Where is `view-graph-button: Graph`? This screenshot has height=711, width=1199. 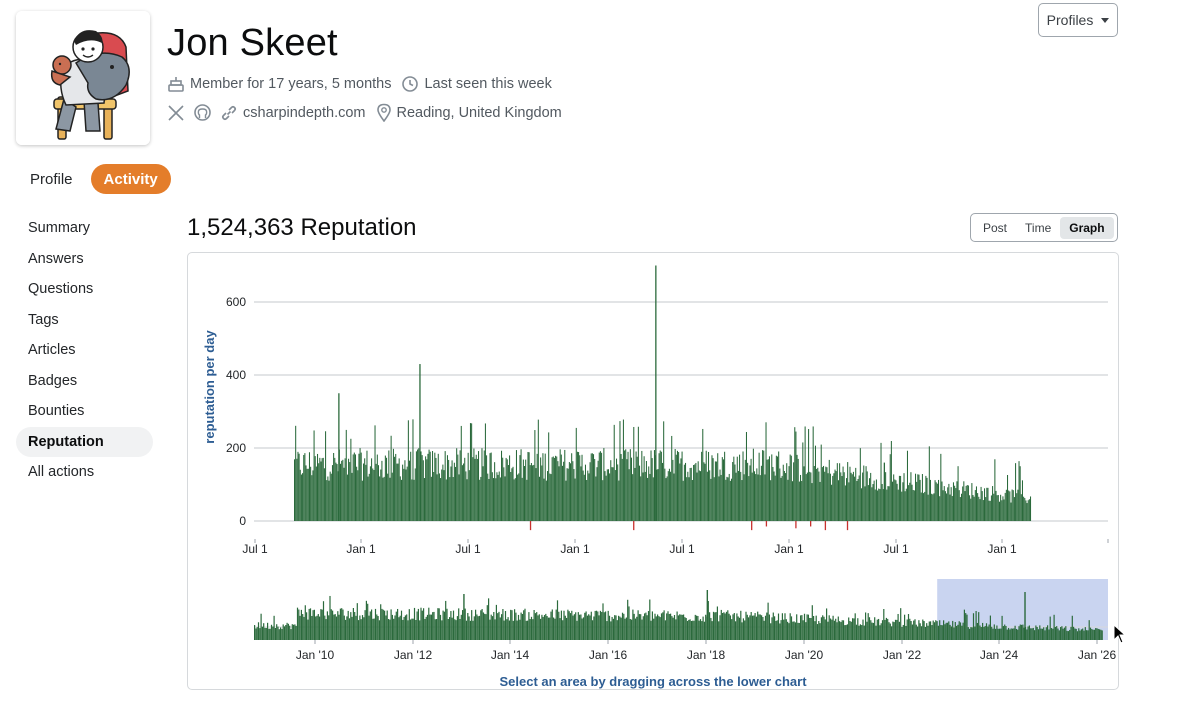 view-graph-button: Graph is located at coordinates (1087, 227).